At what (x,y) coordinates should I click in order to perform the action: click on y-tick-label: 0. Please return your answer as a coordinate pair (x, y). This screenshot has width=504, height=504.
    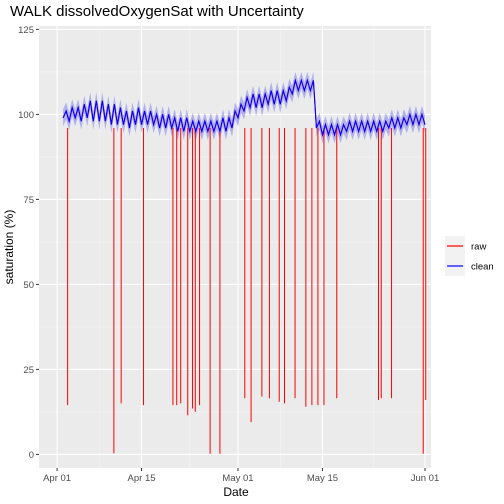
    Looking at the image, I should click on (31, 455).